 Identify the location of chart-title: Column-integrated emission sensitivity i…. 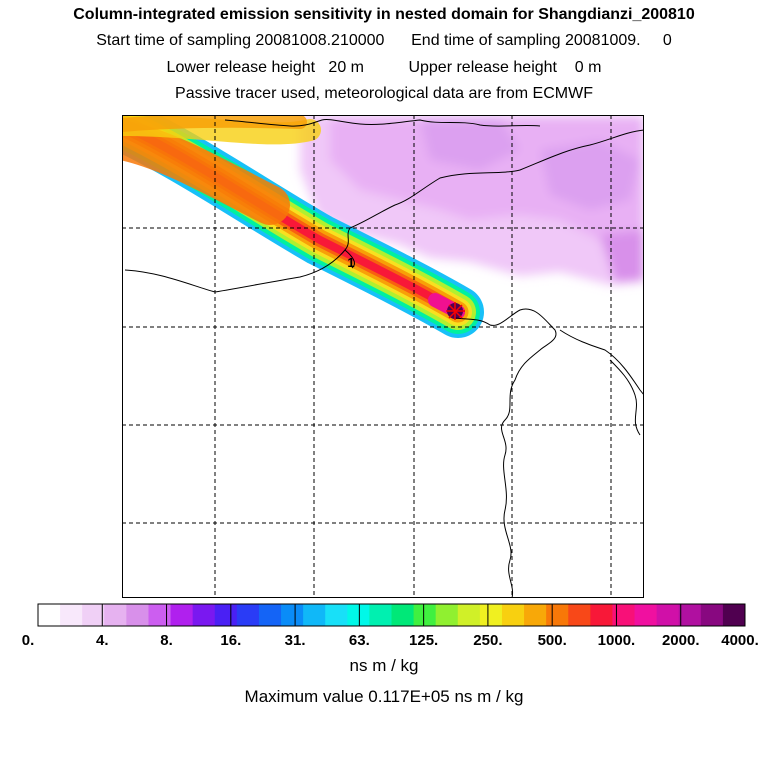
(384, 14).